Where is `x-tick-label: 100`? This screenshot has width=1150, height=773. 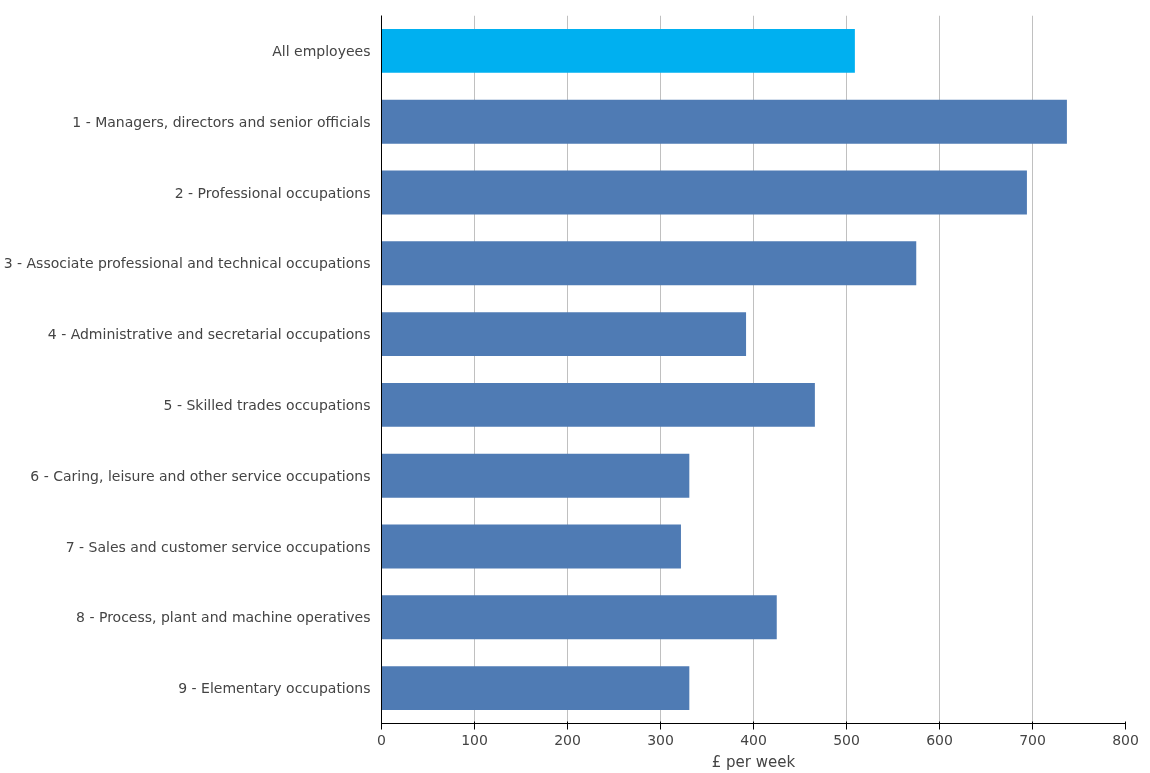 x-tick-label: 100 is located at coordinates (474, 739).